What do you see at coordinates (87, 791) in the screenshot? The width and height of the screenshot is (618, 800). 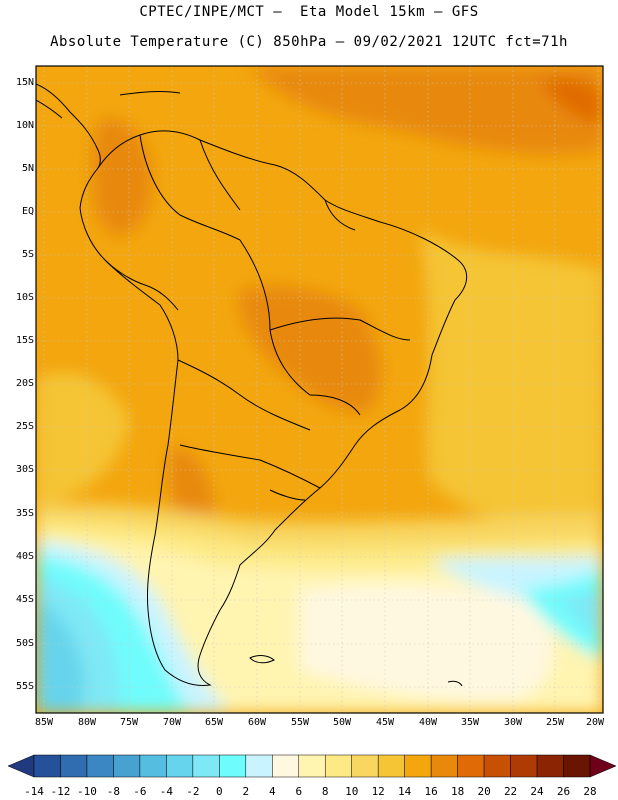 I see `colorbar-tick-label: -10` at bounding box center [87, 791].